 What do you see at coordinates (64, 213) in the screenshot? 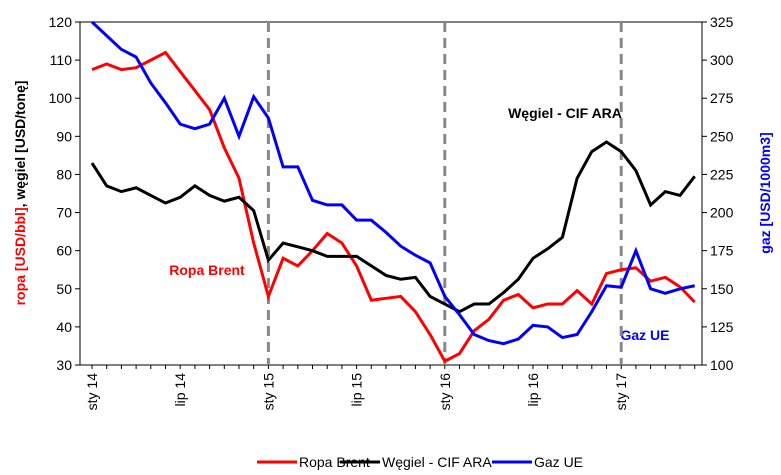
I see `y-tick-label: 70` at bounding box center [64, 213].